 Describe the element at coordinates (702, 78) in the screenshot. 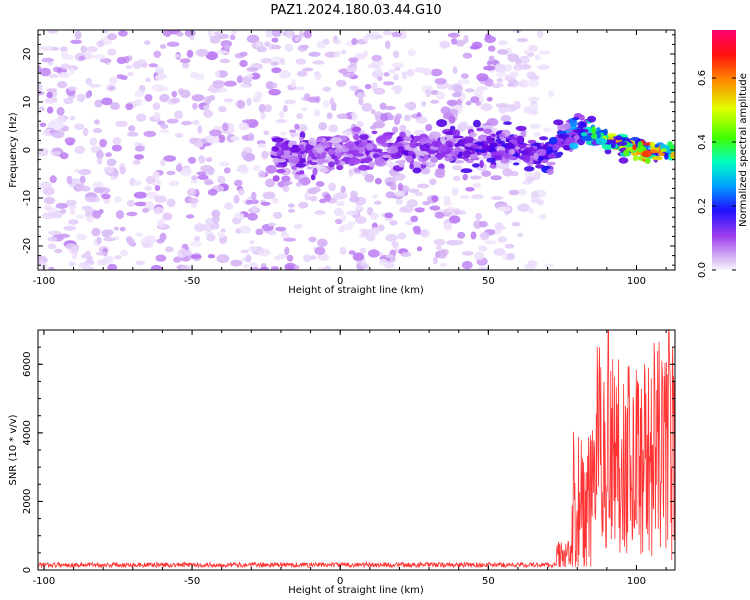

I see `colorbar-tick-label: 0.6` at that location.